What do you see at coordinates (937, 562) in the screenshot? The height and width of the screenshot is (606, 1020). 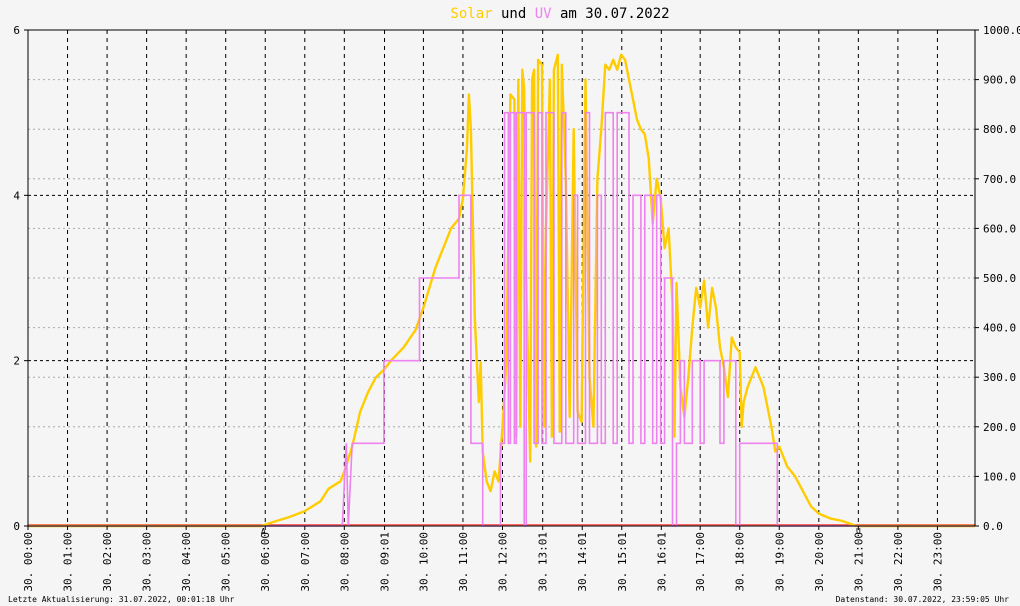 I see `x-tick-label-23: 30. 23:00` at bounding box center [937, 562].